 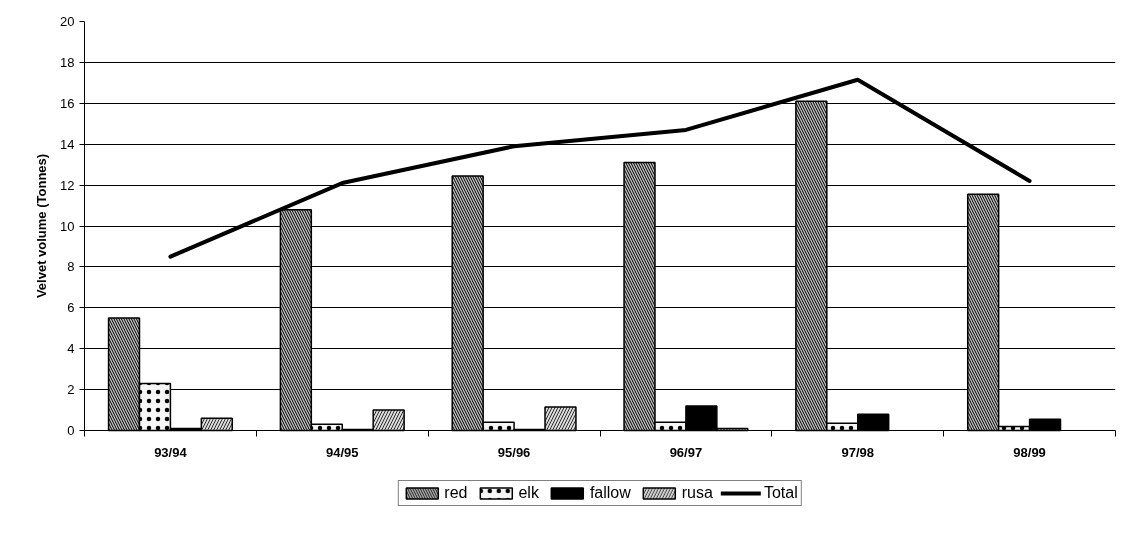 I want to click on legend-label: elk, so click(x=528, y=493).